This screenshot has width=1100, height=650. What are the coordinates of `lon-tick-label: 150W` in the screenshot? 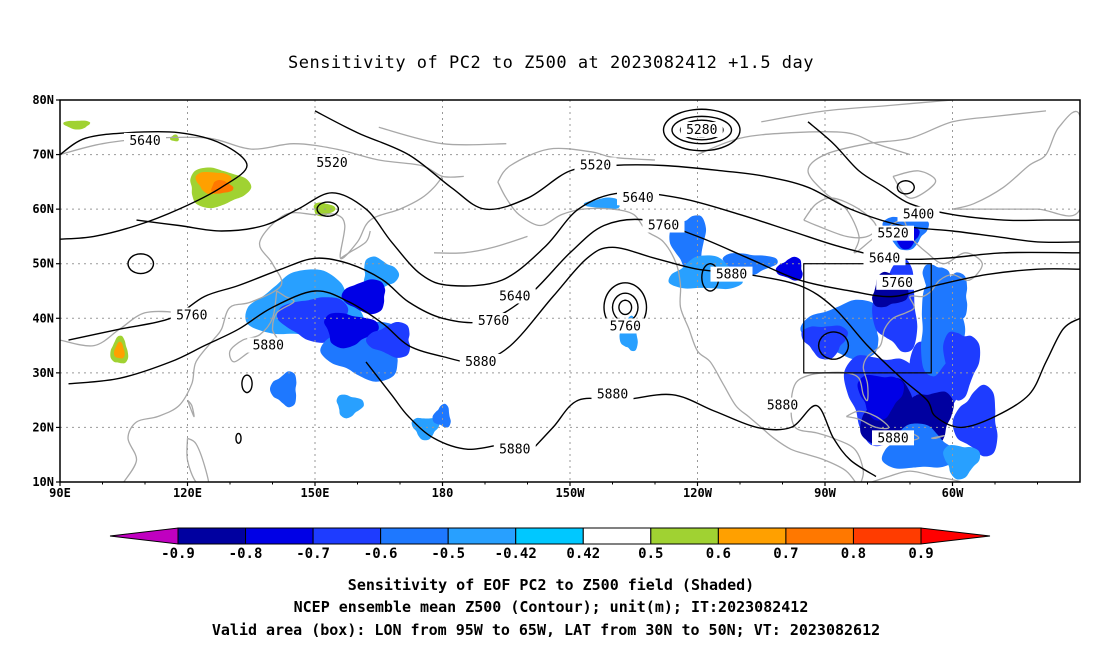 It's located at (571, 493).